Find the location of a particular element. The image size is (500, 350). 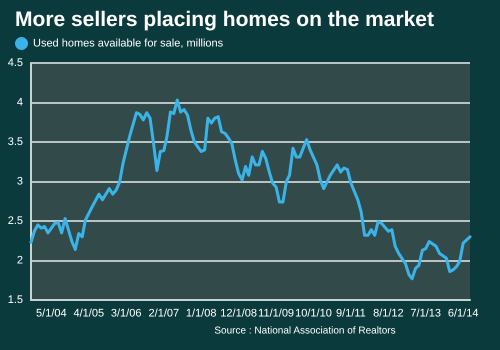

x-tick-label: 1/1/08 is located at coordinates (201, 314).